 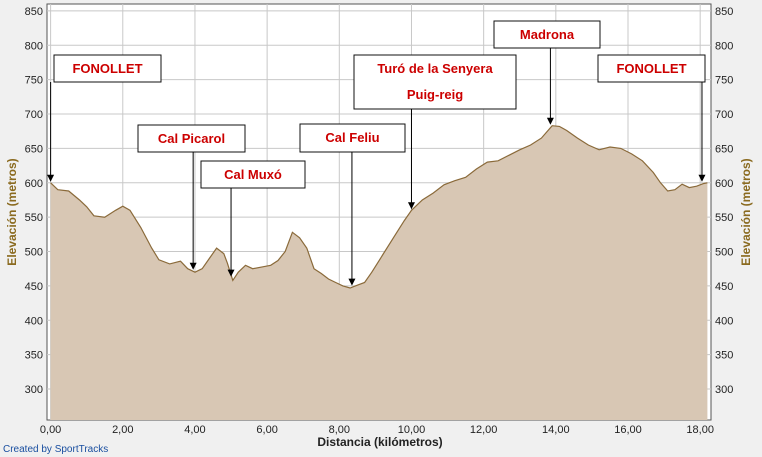 I want to click on y-tick-label-left: 350, so click(x=34, y=356).